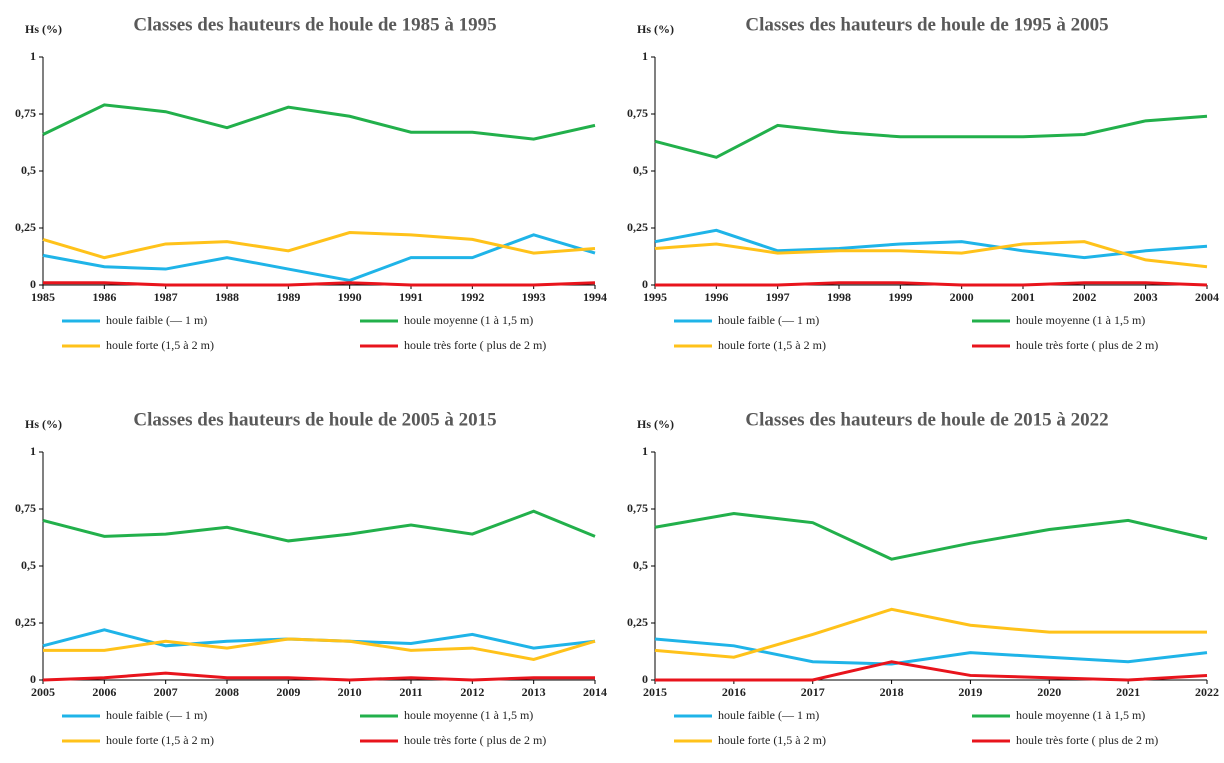 The width and height of the screenshot is (1224, 763). What do you see at coordinates (655, 297) in the screenshot?
I see `x-tick-label: 1995` at bounding box center [655, 297].